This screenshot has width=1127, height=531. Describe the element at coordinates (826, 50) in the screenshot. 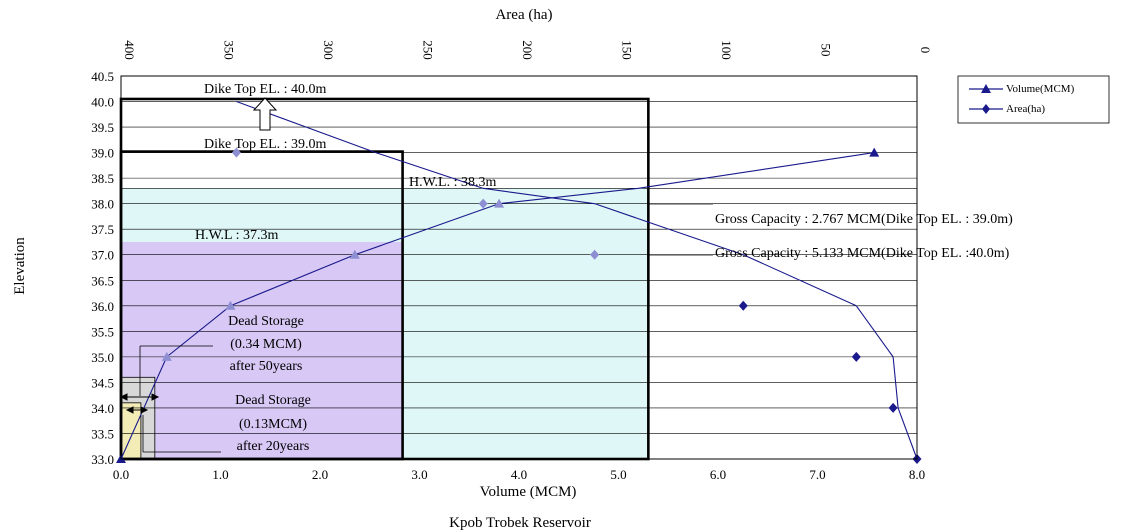

I see `area-tick-label-7: 50` at that location.